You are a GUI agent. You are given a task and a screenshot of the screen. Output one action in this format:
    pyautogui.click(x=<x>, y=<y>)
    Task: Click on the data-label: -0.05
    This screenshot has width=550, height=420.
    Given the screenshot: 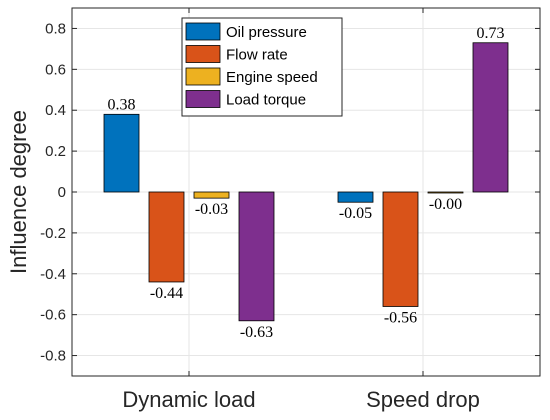 What is the action you would take?
    pyautogui.click(x=355, y=213)
    